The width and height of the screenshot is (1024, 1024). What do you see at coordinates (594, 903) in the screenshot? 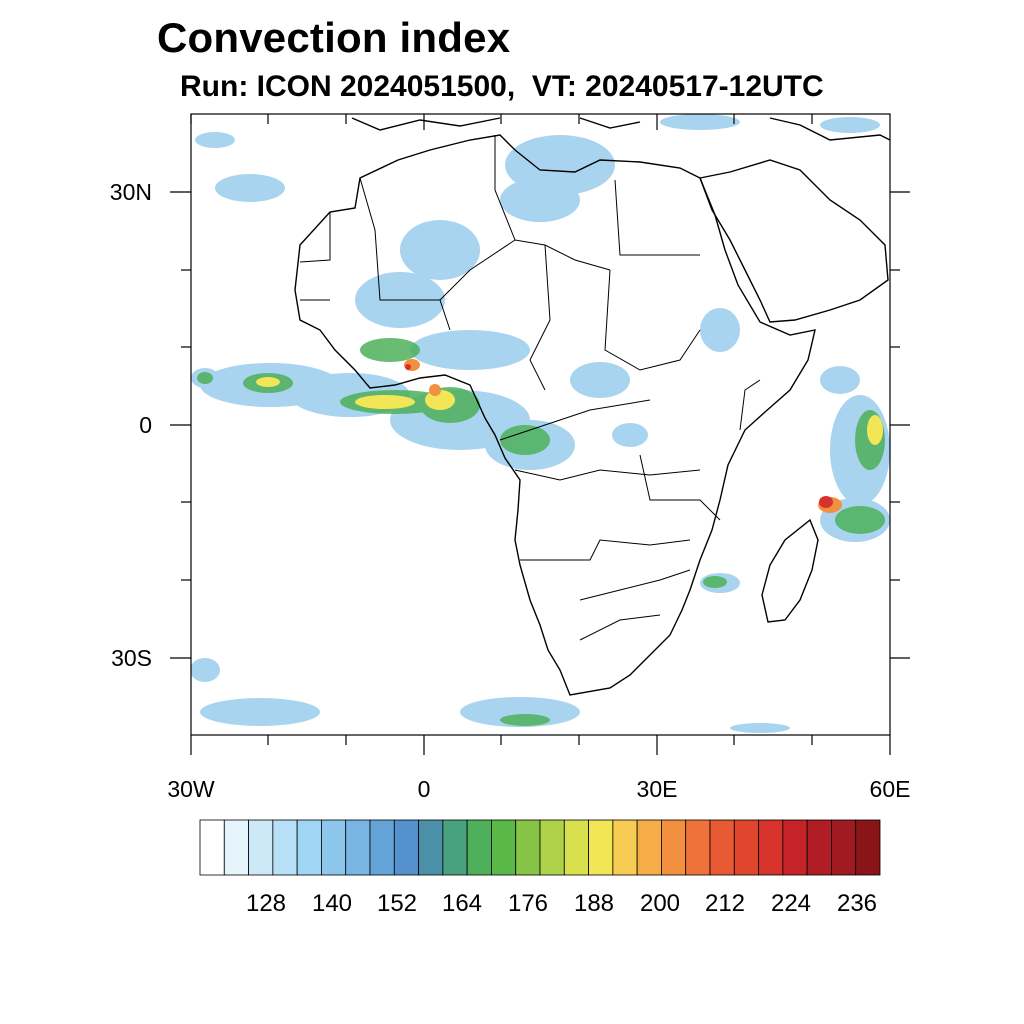
I see `colorbar-label: 188` at bounding box center [594, 903].